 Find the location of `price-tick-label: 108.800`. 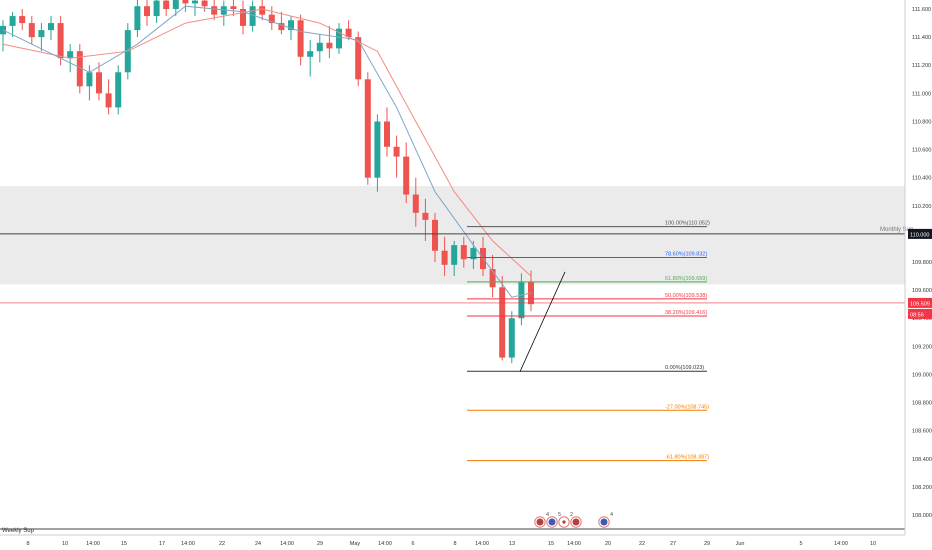

price-tick-label: 108.800 is located at coordinates (922, 404).